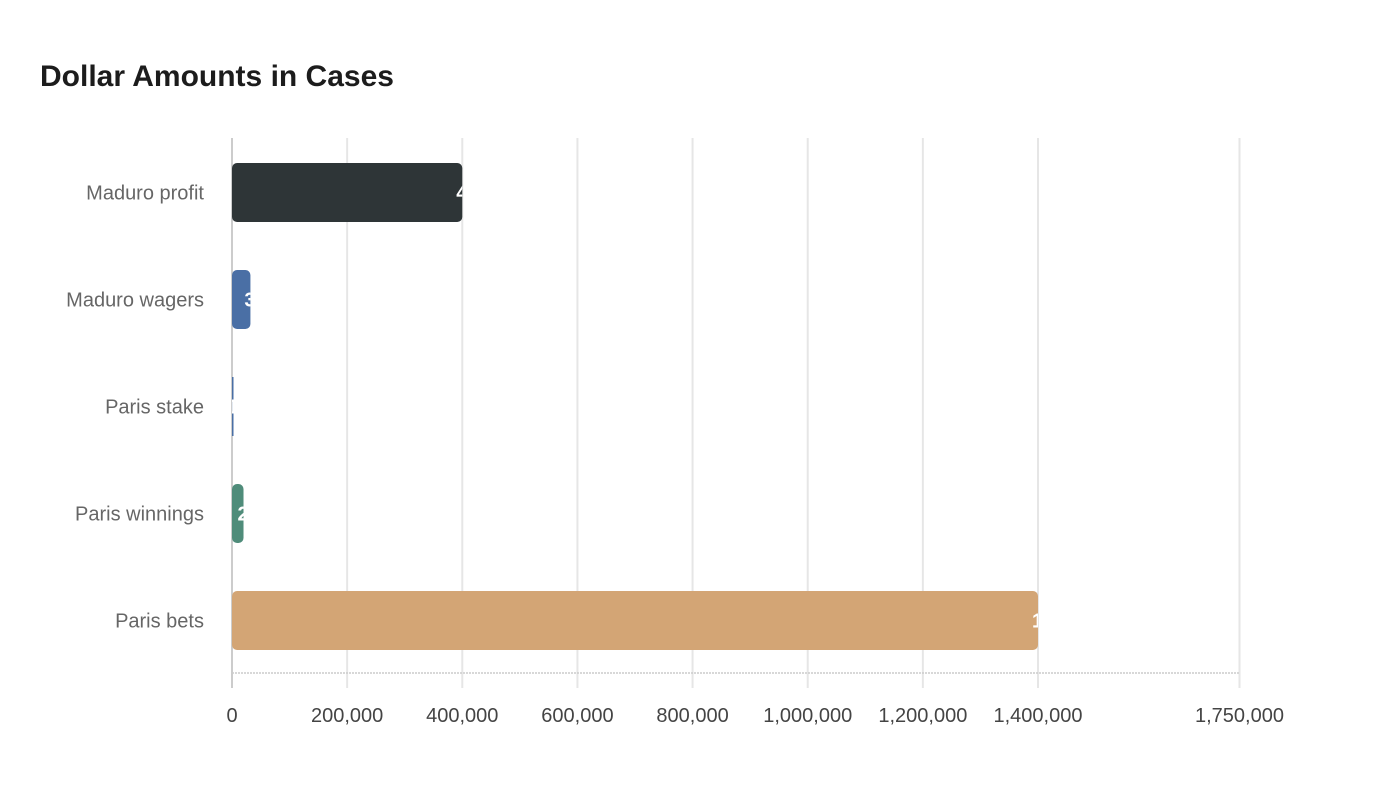 The image size is (1400, 800). What do you see at coordinates (1239, 716) in the screenshot?
I see `x-tick-label: 1,750,000` at bounding box center [1239, 716].